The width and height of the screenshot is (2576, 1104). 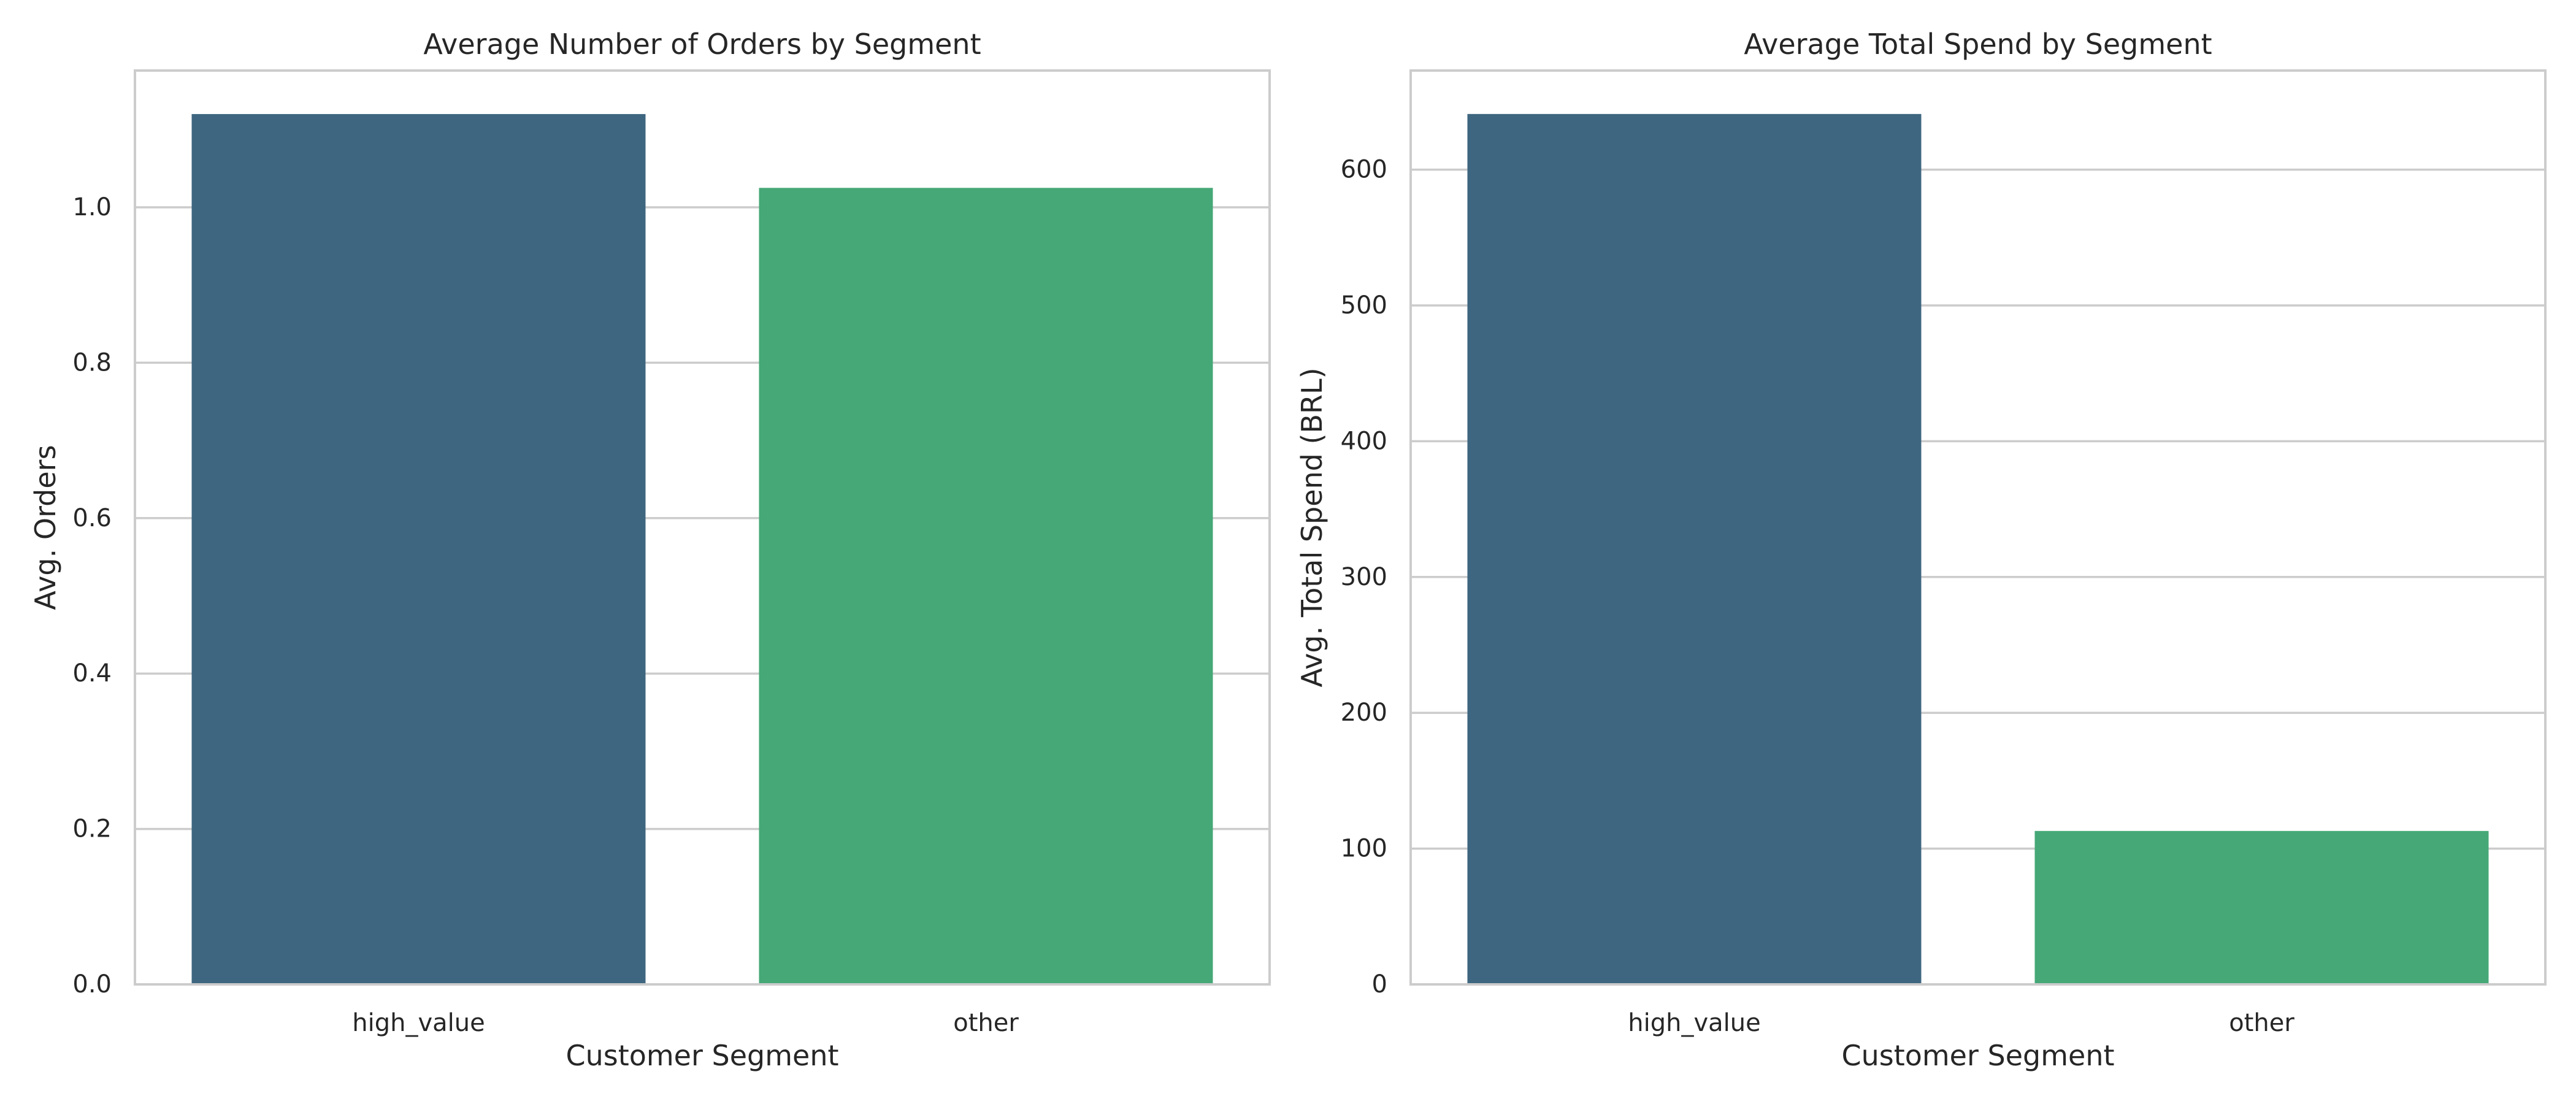 I want to click on spend-x-tick-label: high_value, so click(x=1694, y=1023).